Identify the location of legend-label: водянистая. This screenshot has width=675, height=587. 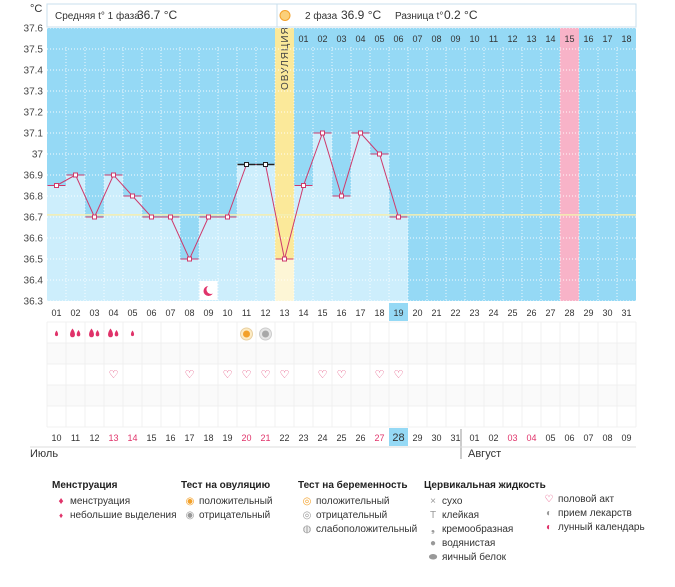
(469, 543).